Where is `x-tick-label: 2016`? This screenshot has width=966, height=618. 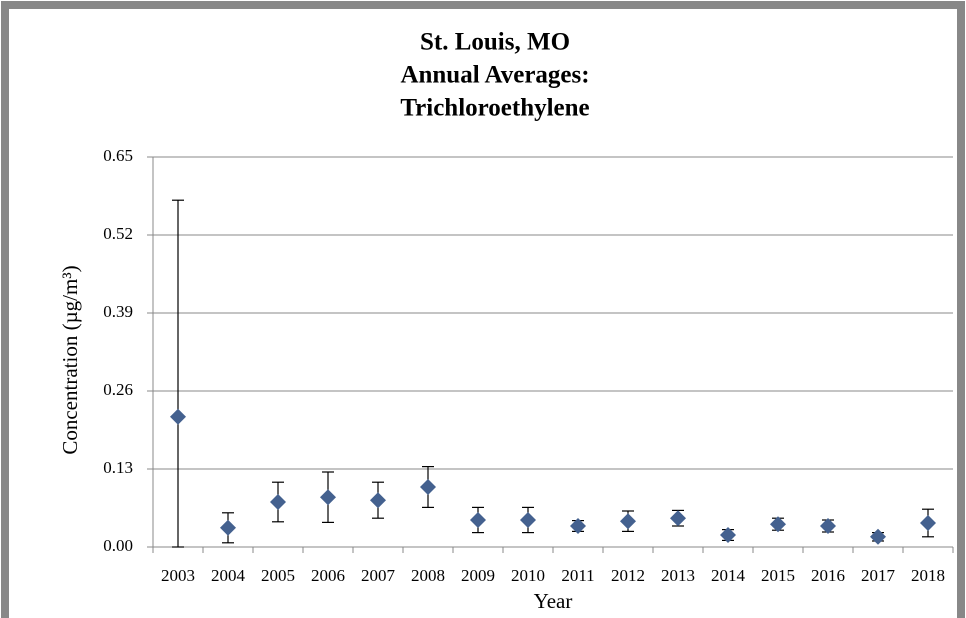
x-tick-label: 2016 is located at coordinates (828, 575).